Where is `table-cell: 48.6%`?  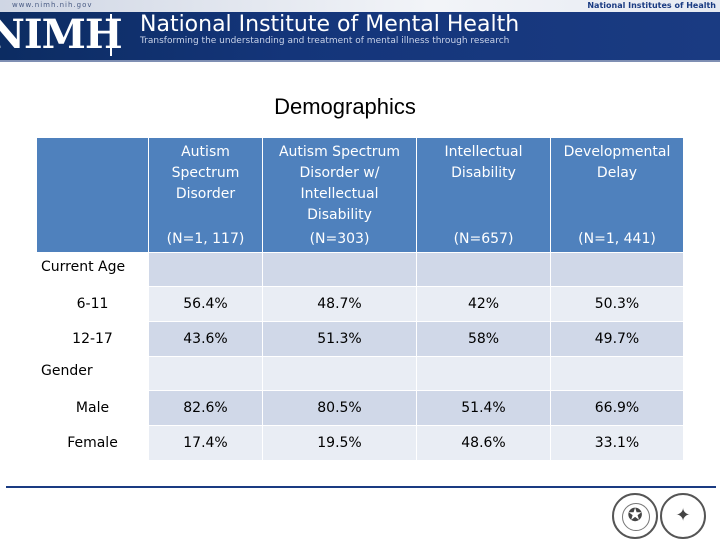 table-cell: 48.6% is located at coordinates (484, 442).